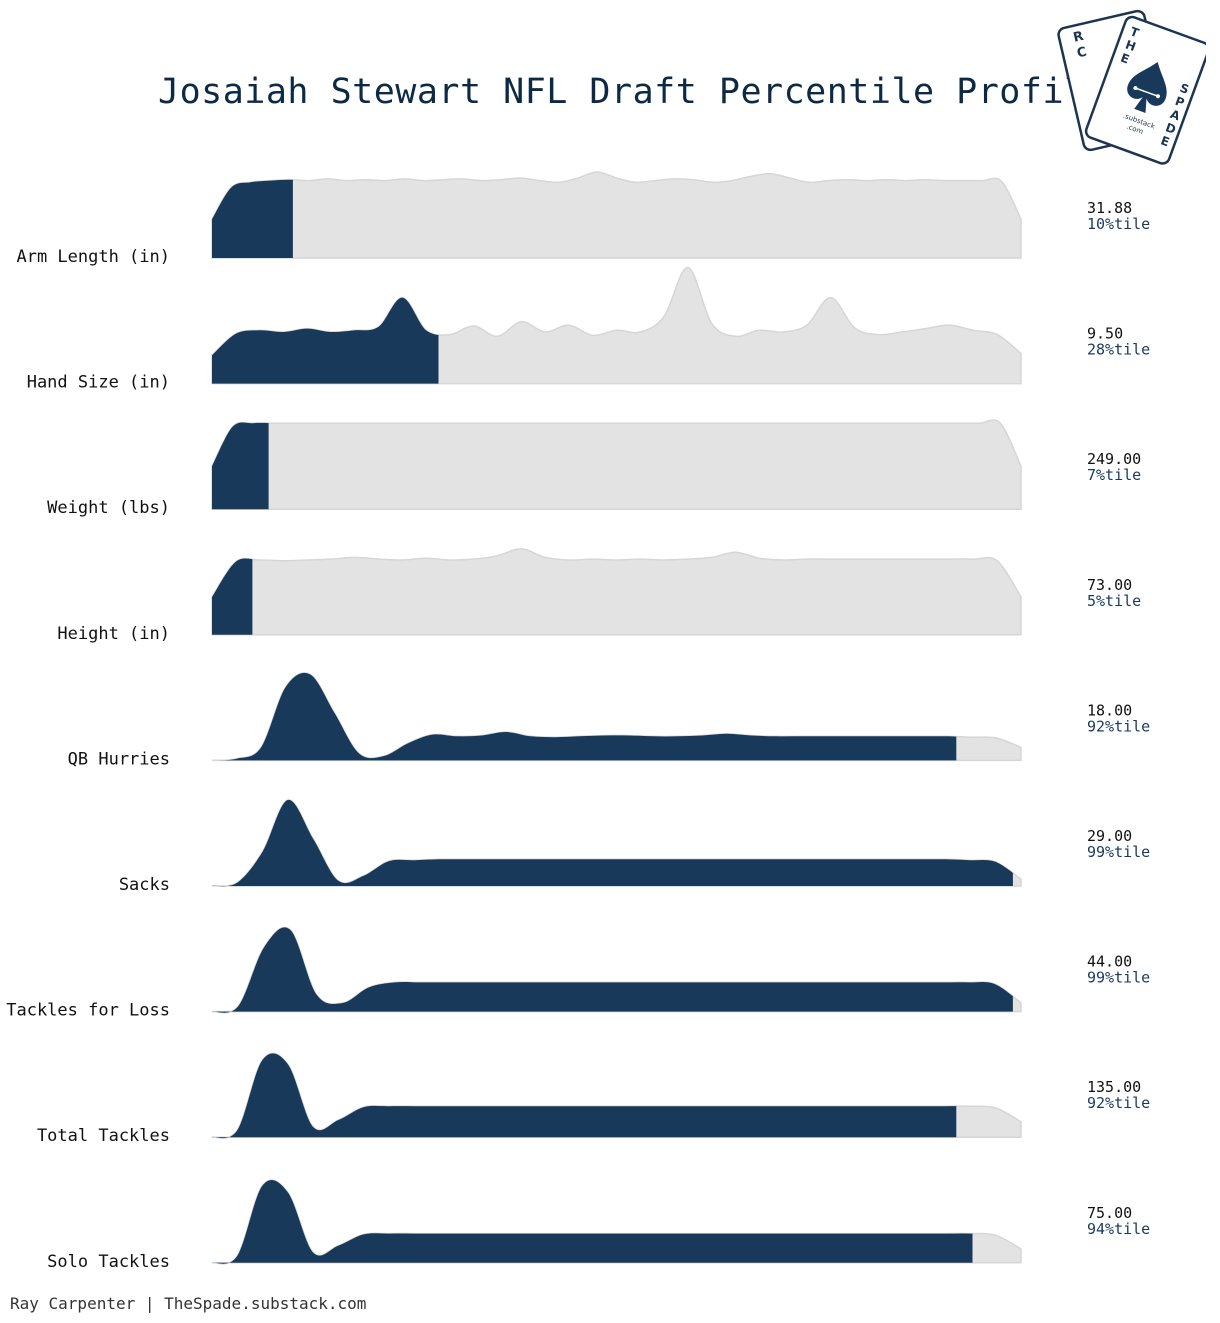 The width and height of the screenshot is (1220, 1323). Describe the element at coordinates (144, 885) in the screenshot. I see `row-label: Sacks` at that location.